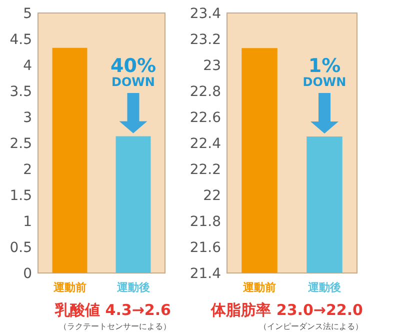 This screenshot has width=400, height=334. Describe the element at coordinates (205, 170) in the screenshot. I see `y-tick-label: 22.2` at that location.